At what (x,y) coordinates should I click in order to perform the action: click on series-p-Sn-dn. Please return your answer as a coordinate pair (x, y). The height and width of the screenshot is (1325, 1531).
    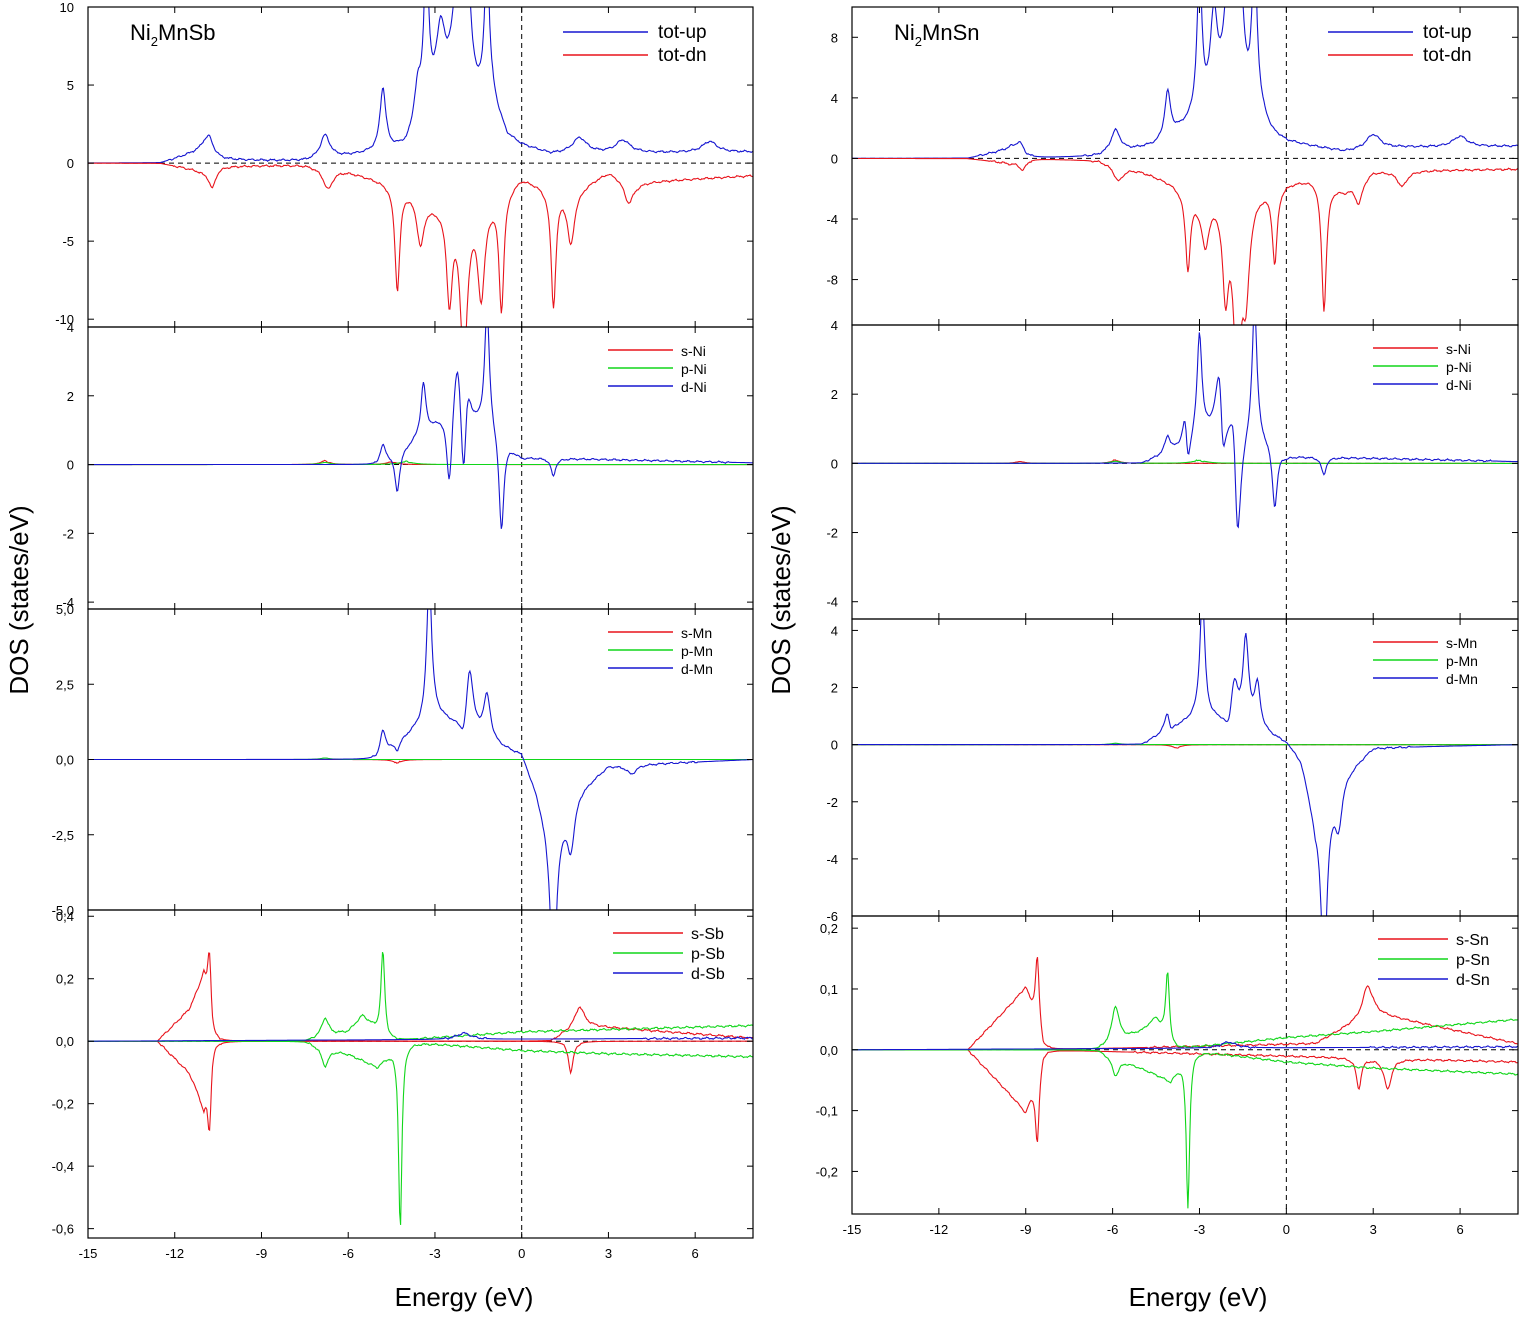
    Looking at the image, I should click on (1185, 1129).